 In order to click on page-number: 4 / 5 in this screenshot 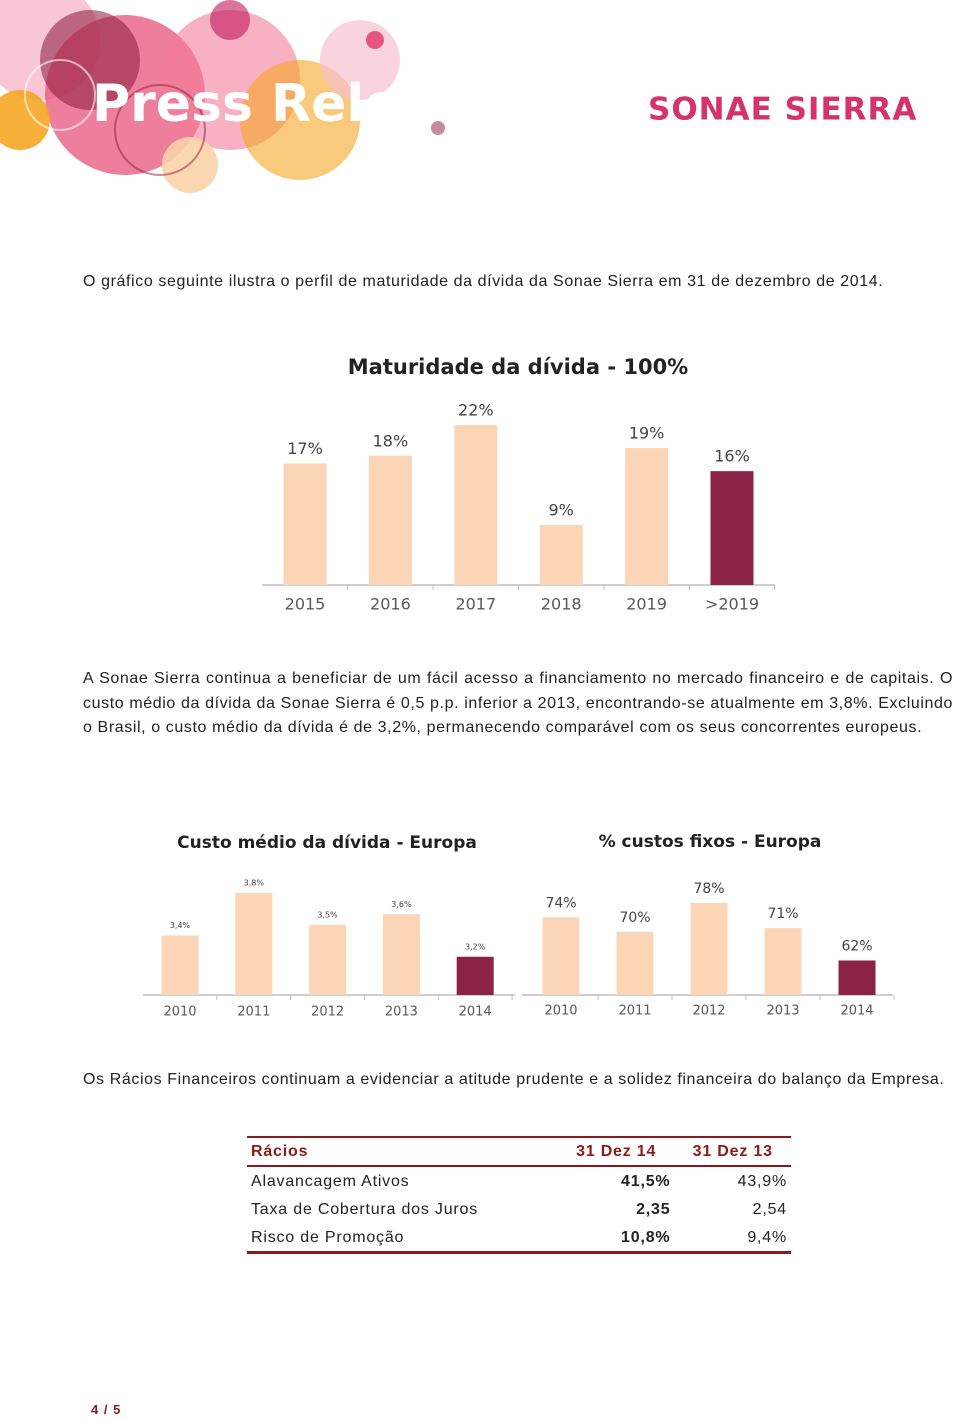, I will do `click(106, 1409)`.